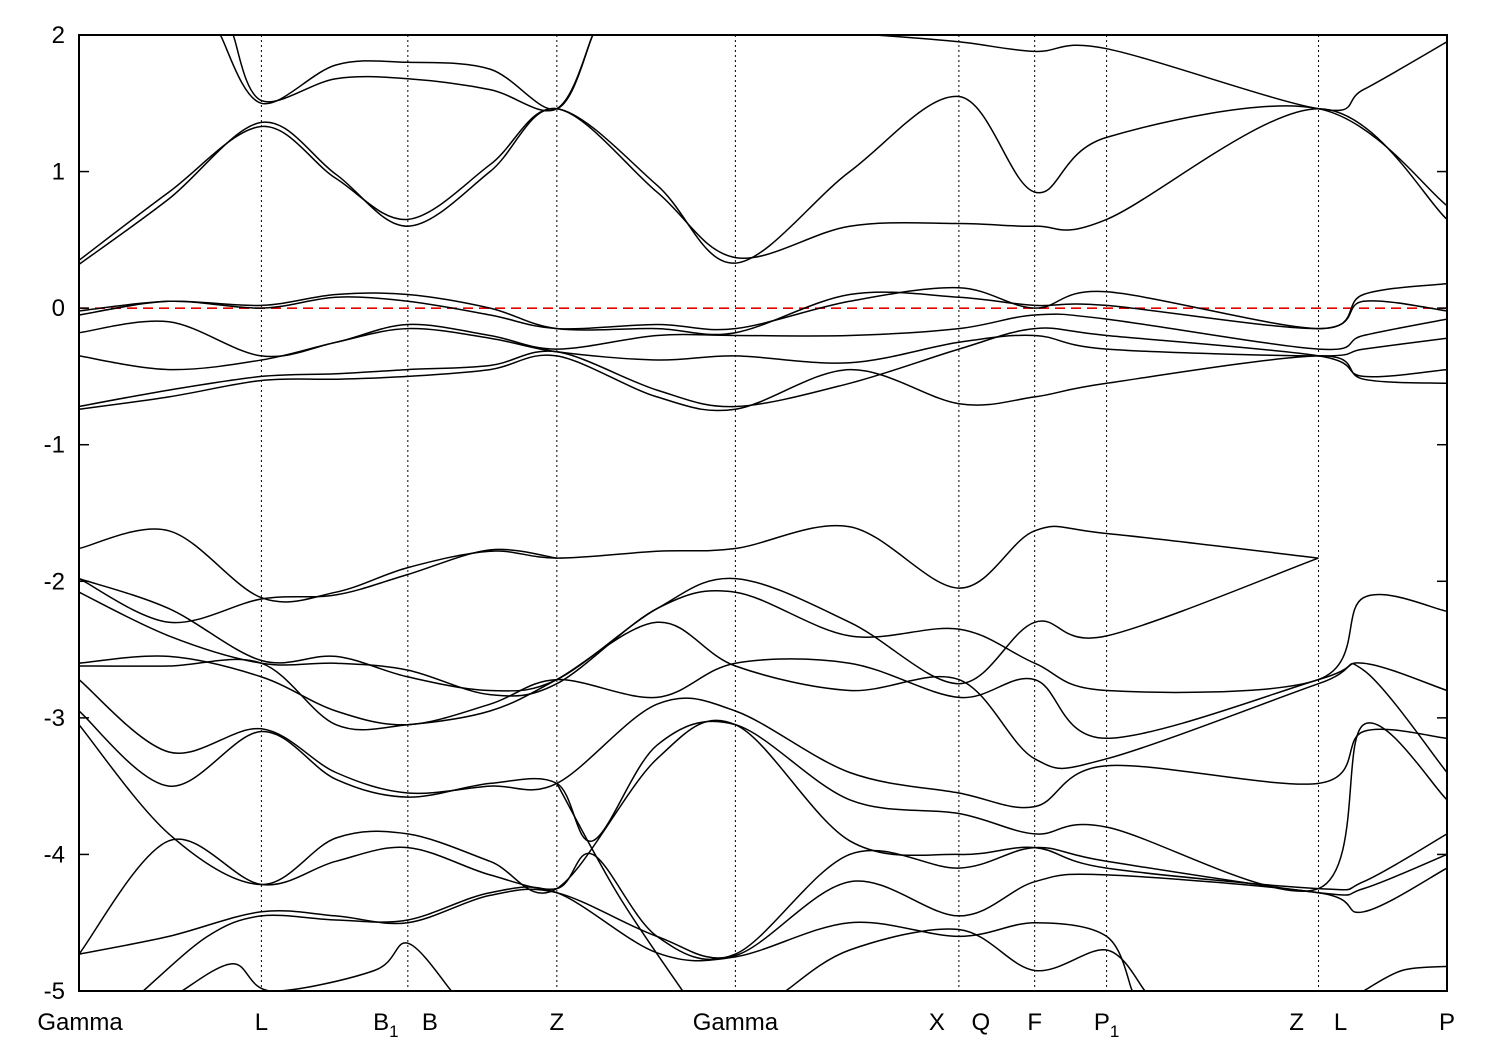 The image size is (1500, 1050). What do you see at coordinates (54, 854) in the screenshot?
I see `y-tick-label: -4` at bounding box center [54, 854].